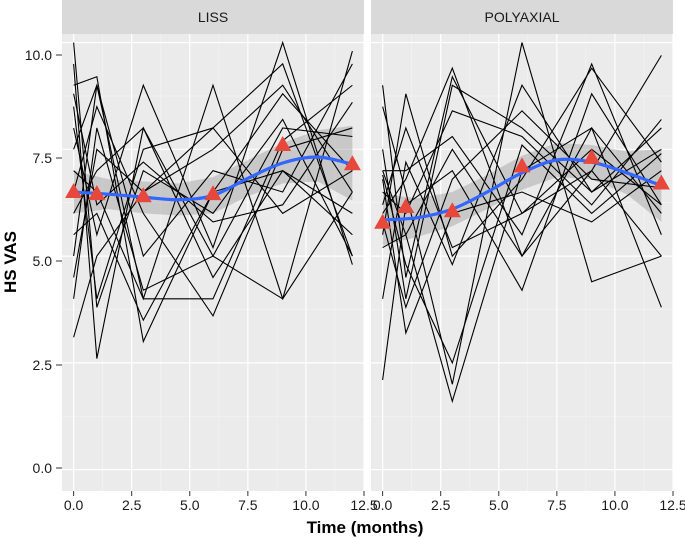 This screenshot has width=685, height=541. I want to click on y-axis-title: HS VAS, so click(10, 262).